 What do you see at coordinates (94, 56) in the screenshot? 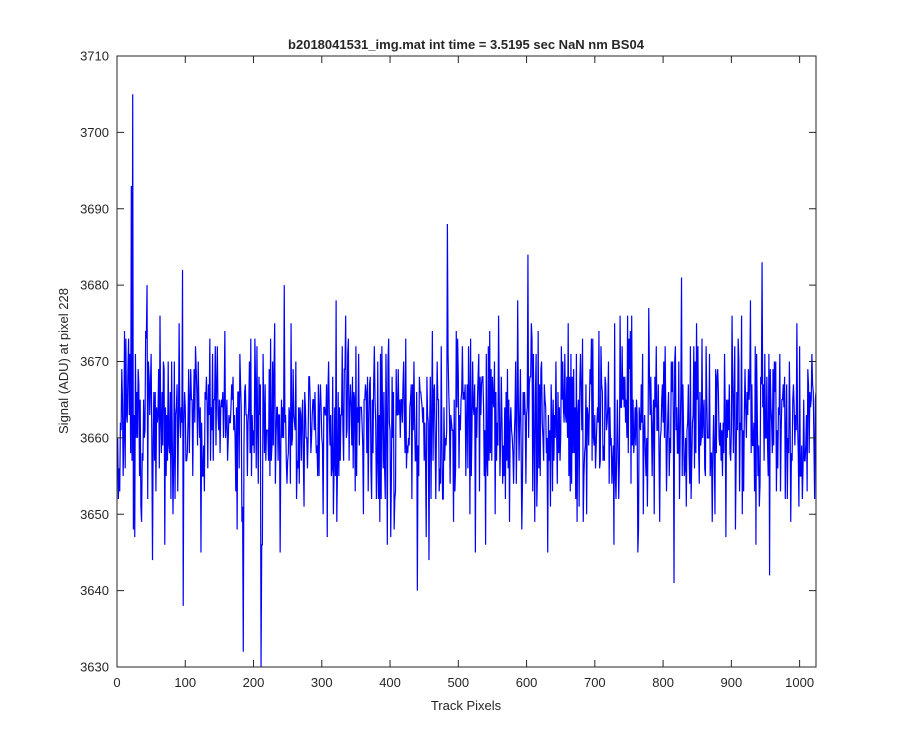
I see `y-tick-label: 3710` at bounding box center [94, 56].